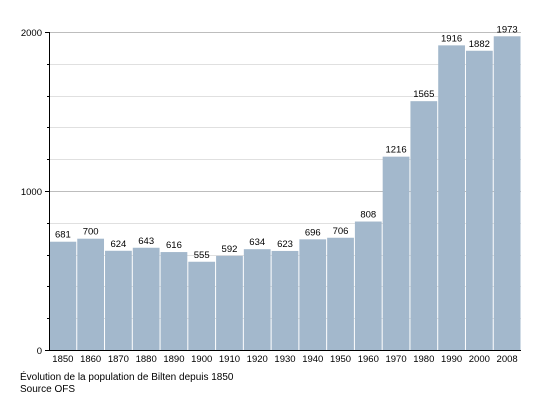 This screenshot has width=550, height=400. Describe the element at coordinates (313, 294) in the screenshot. I see `bar-1940` at that location.